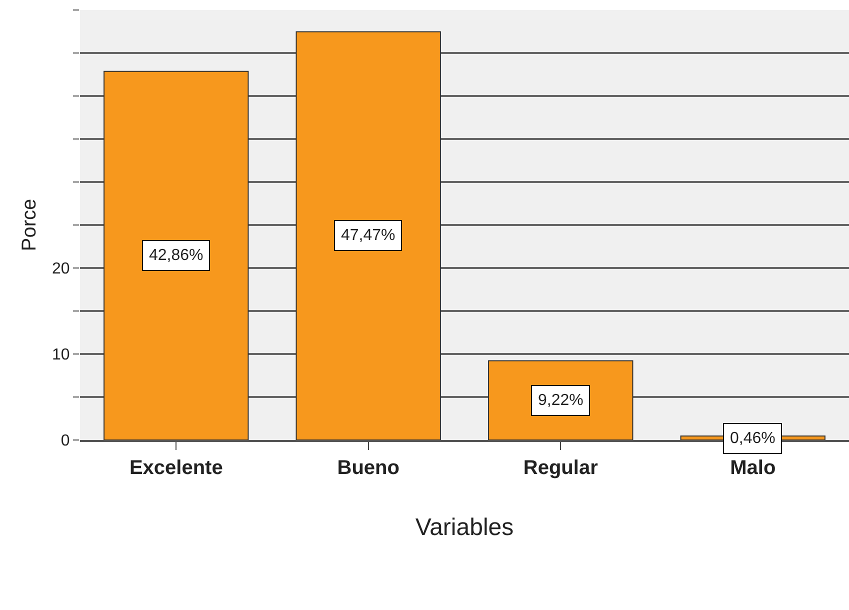 This screenshot has height=610, width=849. Describe the element at coordinates (61, 355) in the screenshot. I see `y-tick-label: 10` at that location.